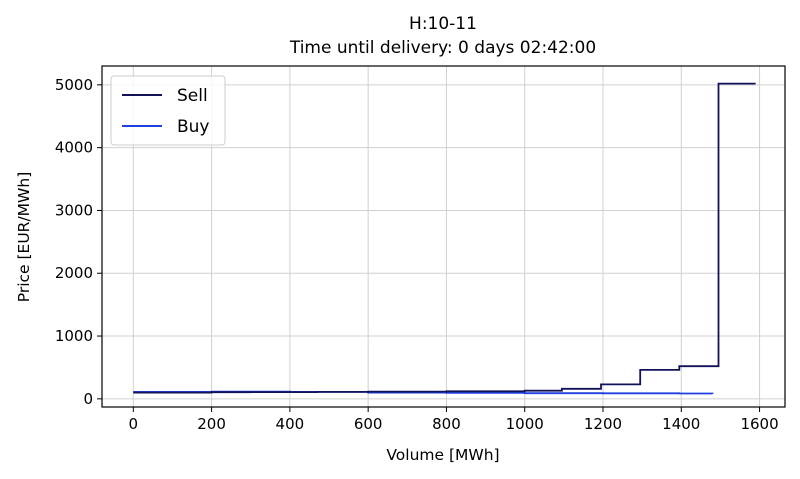 This screenshot has height=479, width=800. What do you see at coordinates (603, 424) in the screenshot?
I see `x-tick-label: 1200` at bounding box center [603, 424].